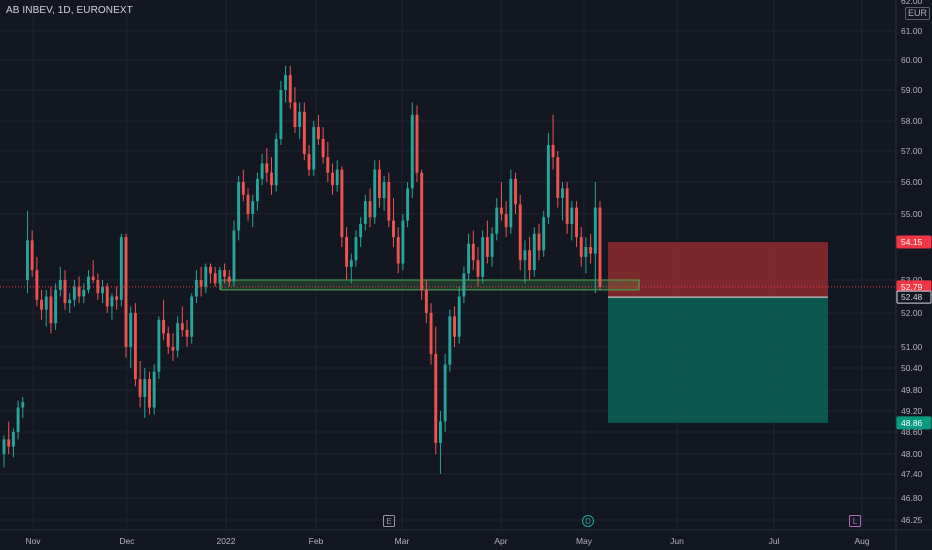 This screenshot has width=932, height=550. I want to click on x-tick-label: Dec, so click(127, 541).